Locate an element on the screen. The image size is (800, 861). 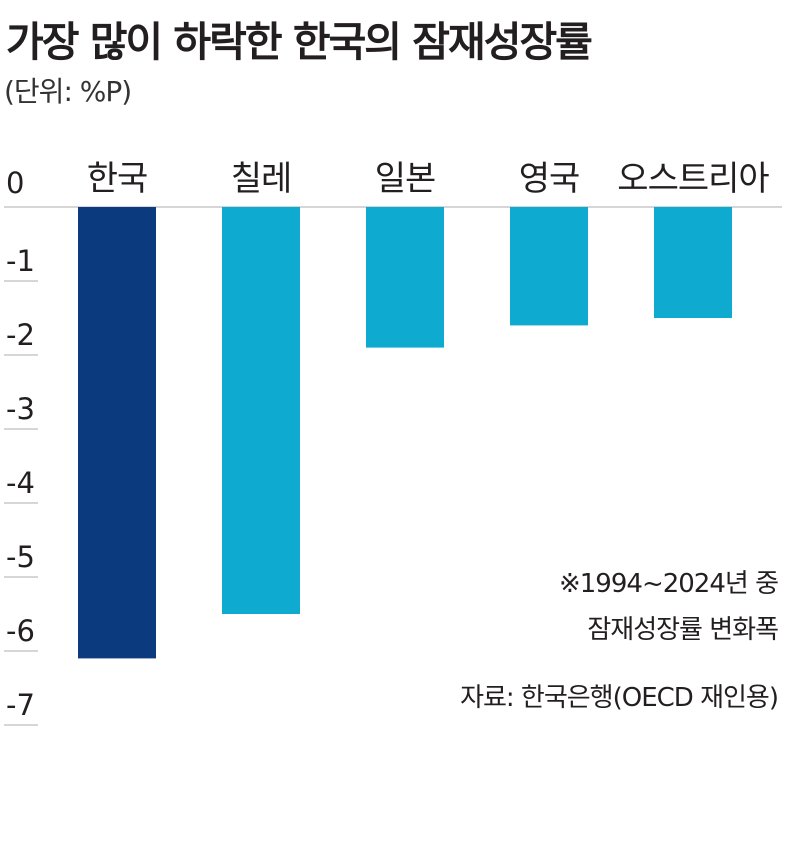
y-tick-label: -4 is located at coordinates (20, 483).